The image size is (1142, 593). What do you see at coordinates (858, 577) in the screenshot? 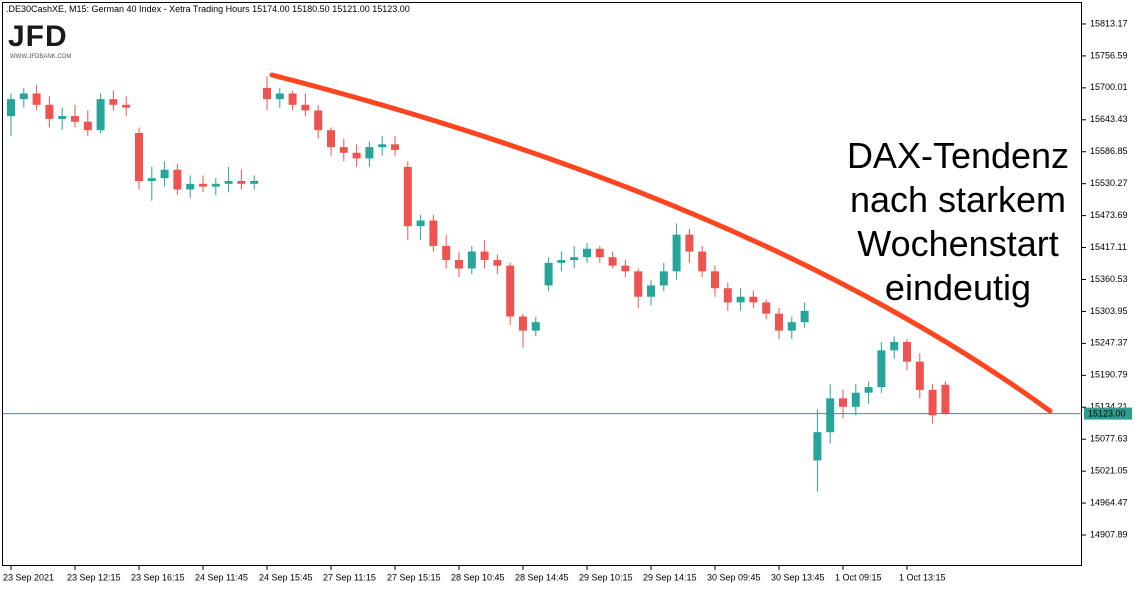
I see `x-tick-label: 1 Oct 09:15` at bounding box center [858, 577].